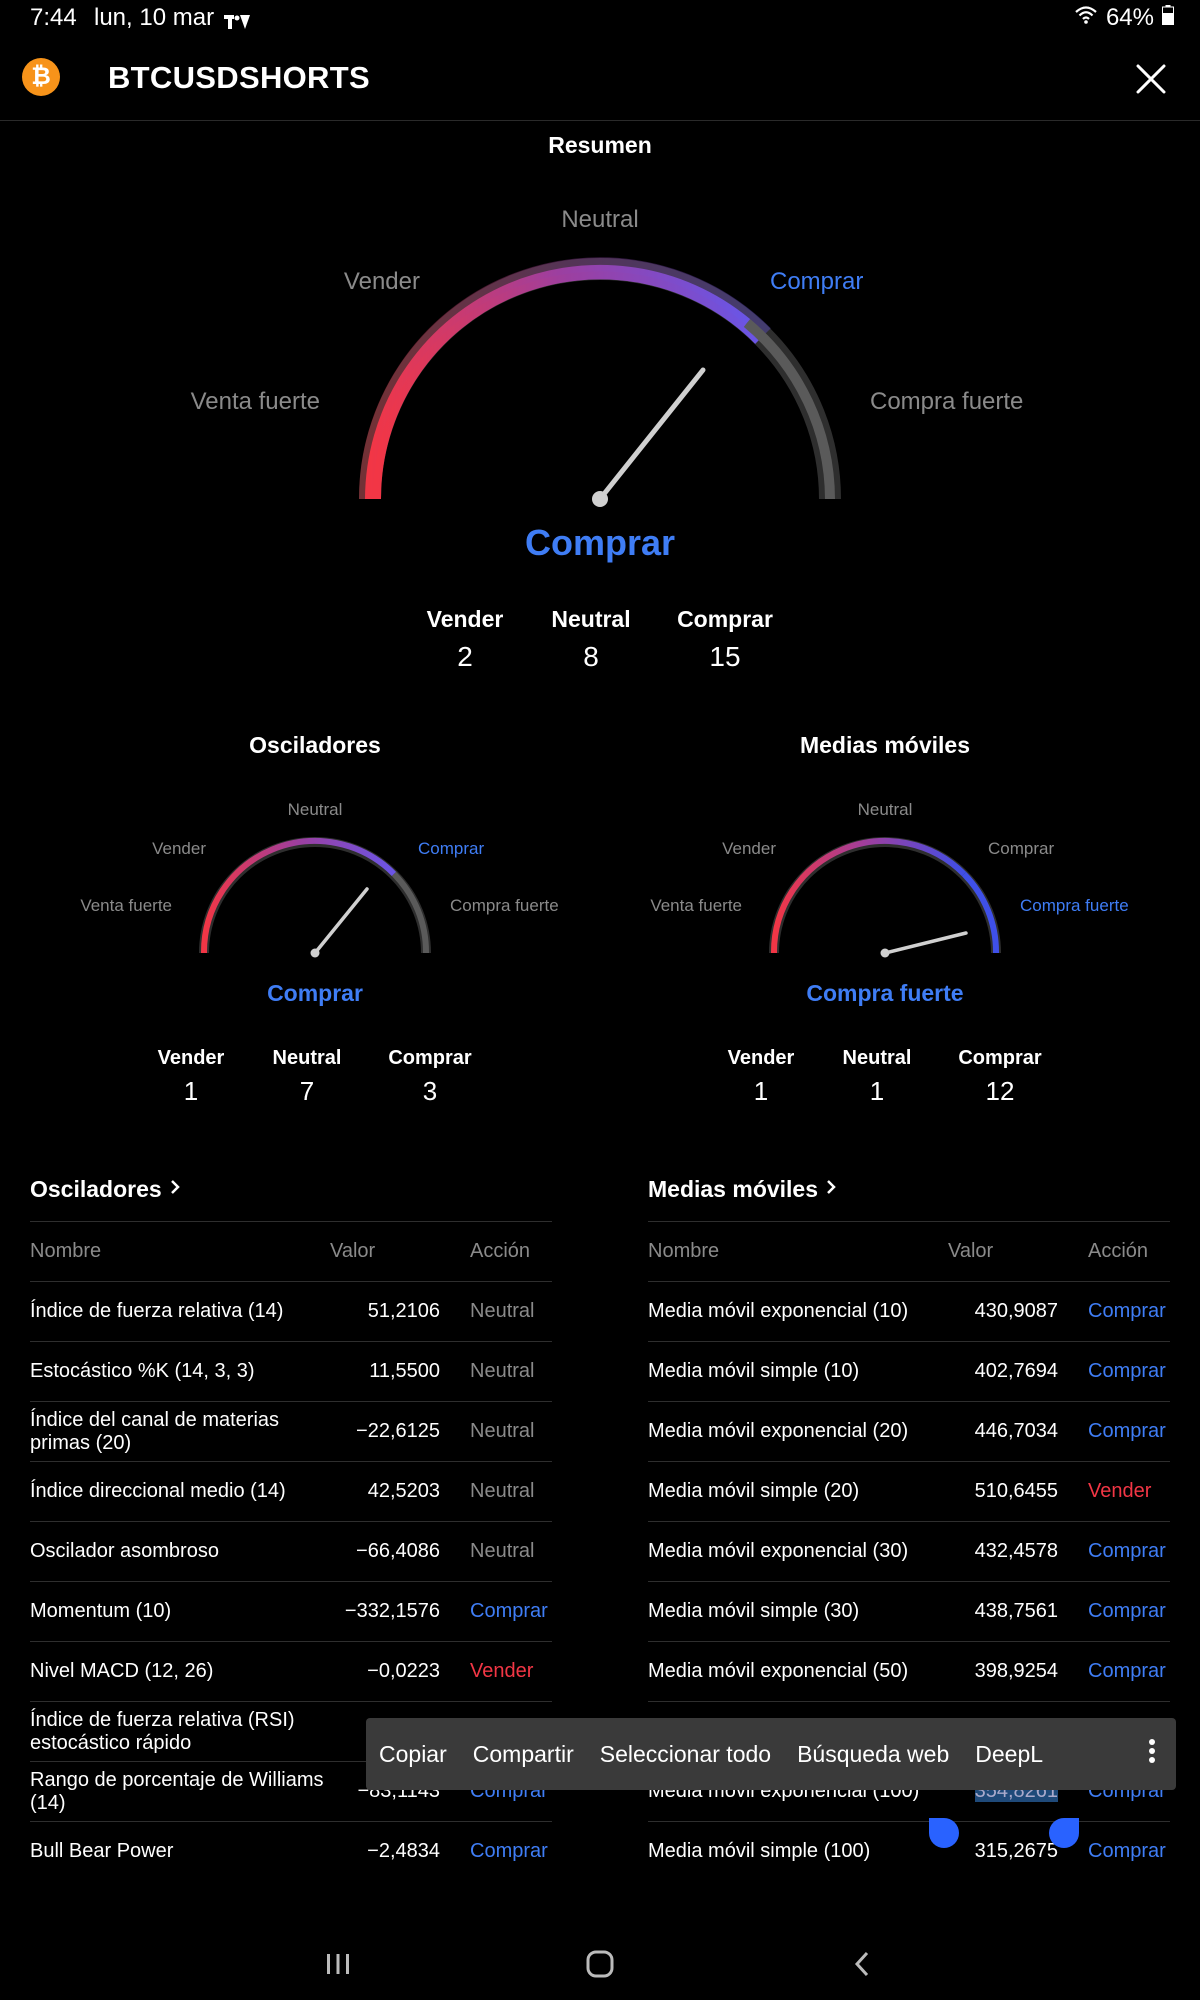  Describe the element at coordinates (749, 848) in the screenshot. I see `ma-label-sell: Vender` at that location.